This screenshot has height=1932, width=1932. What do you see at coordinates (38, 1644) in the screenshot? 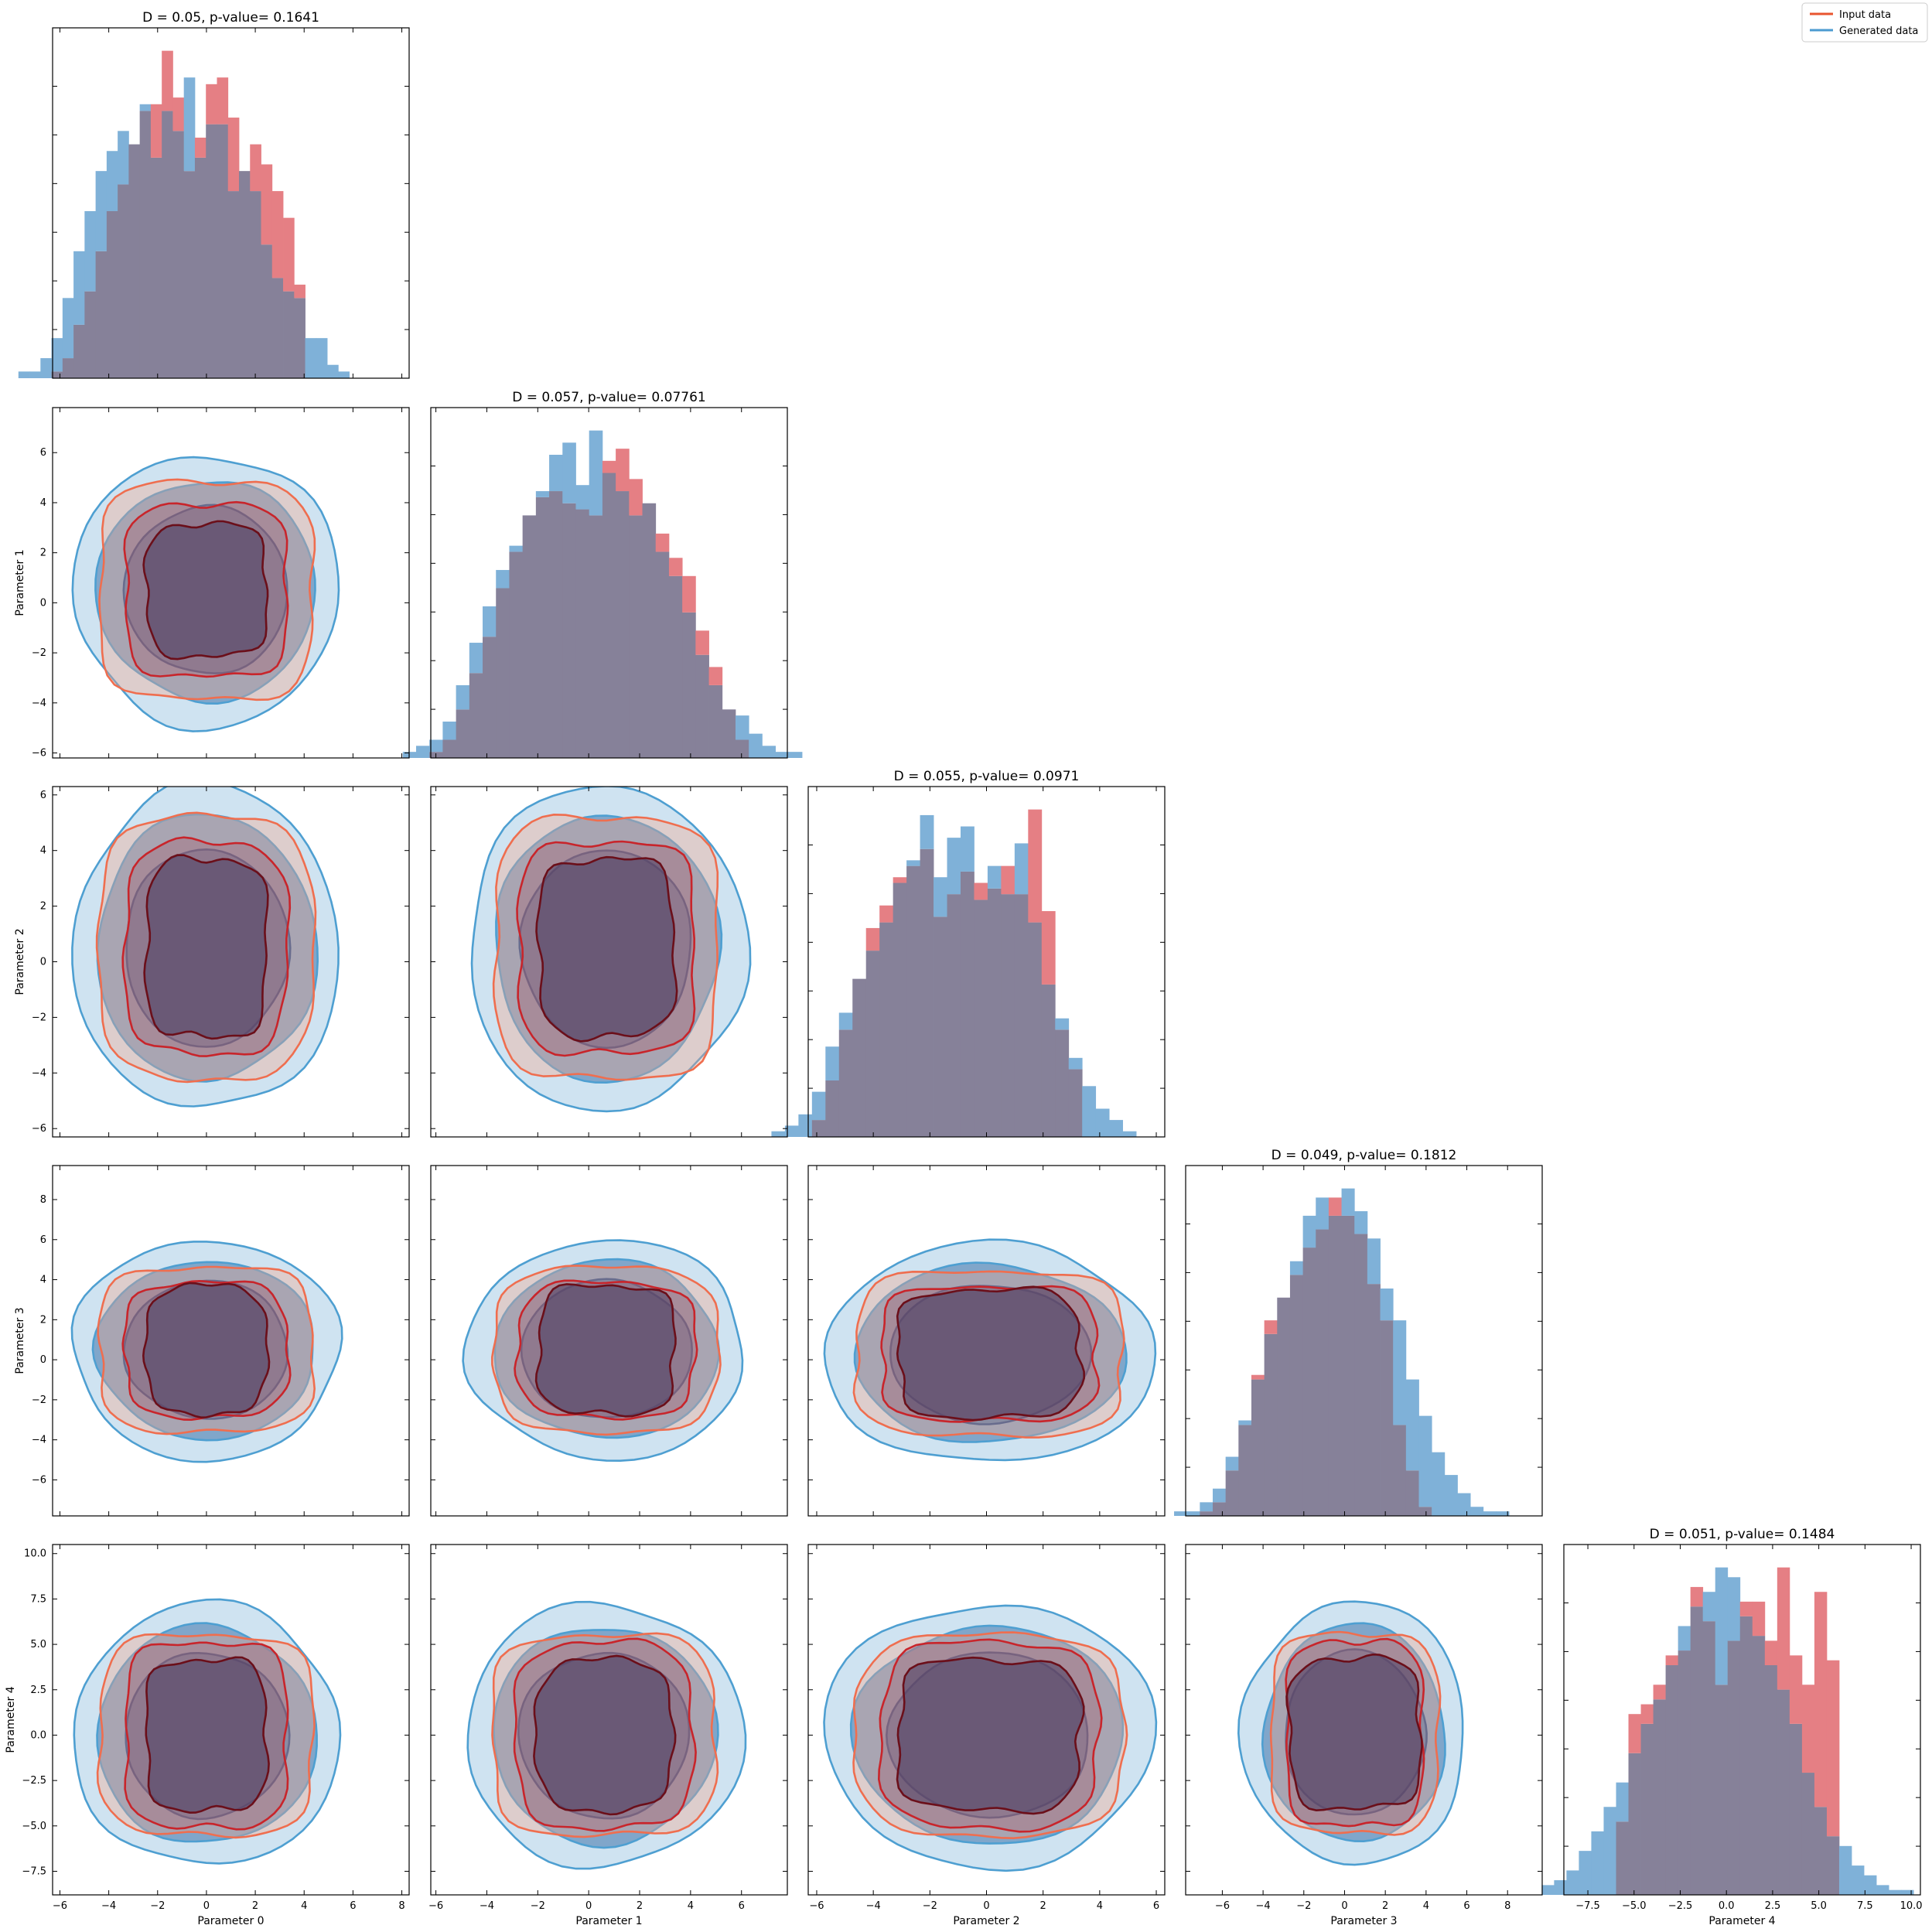
I see `y-tick-label: 5.0` at bounding box center [38, 1644].